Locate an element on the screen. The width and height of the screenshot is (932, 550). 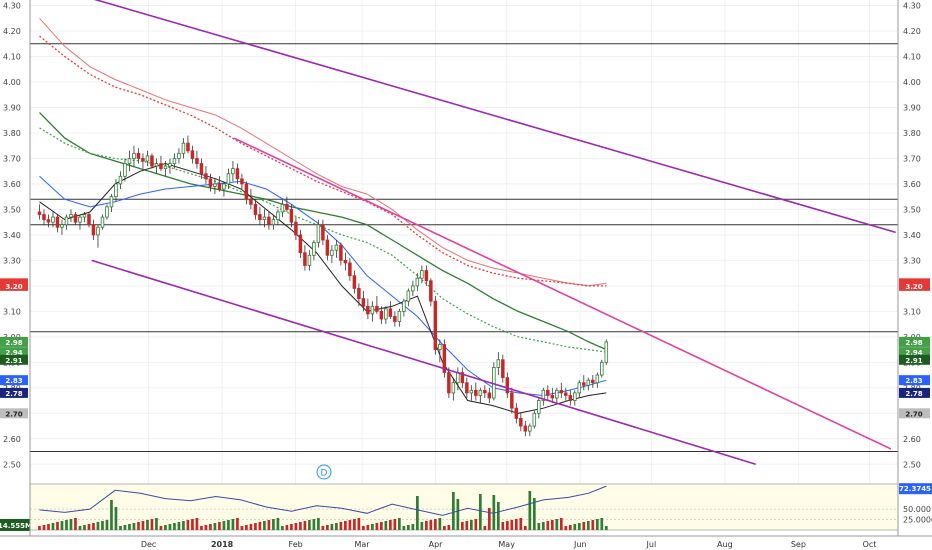
price-tick-label: 3.10 is located at coordinates (12, 311).